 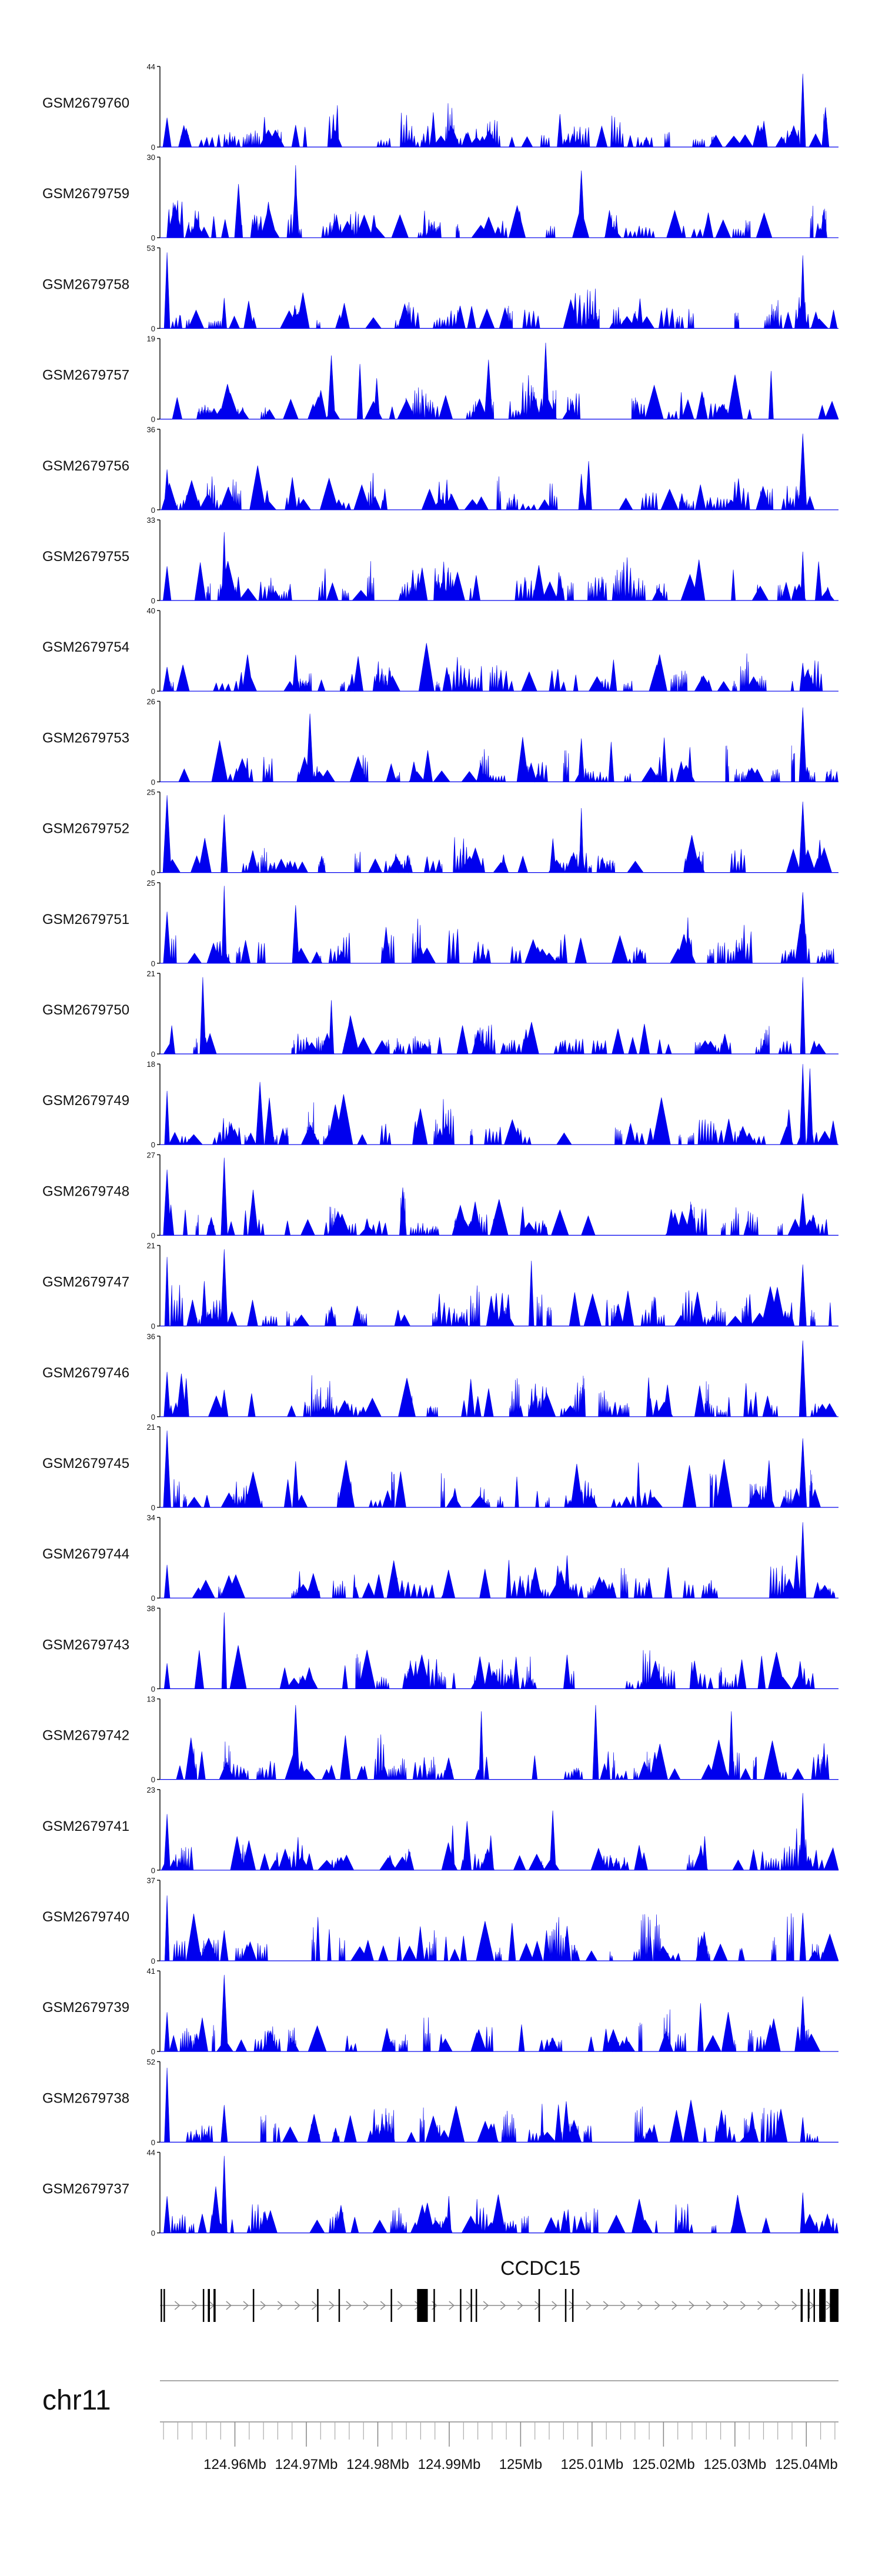 I want to click on coverage-track: GSM2679758 53 0, so click(x=440, y=288).